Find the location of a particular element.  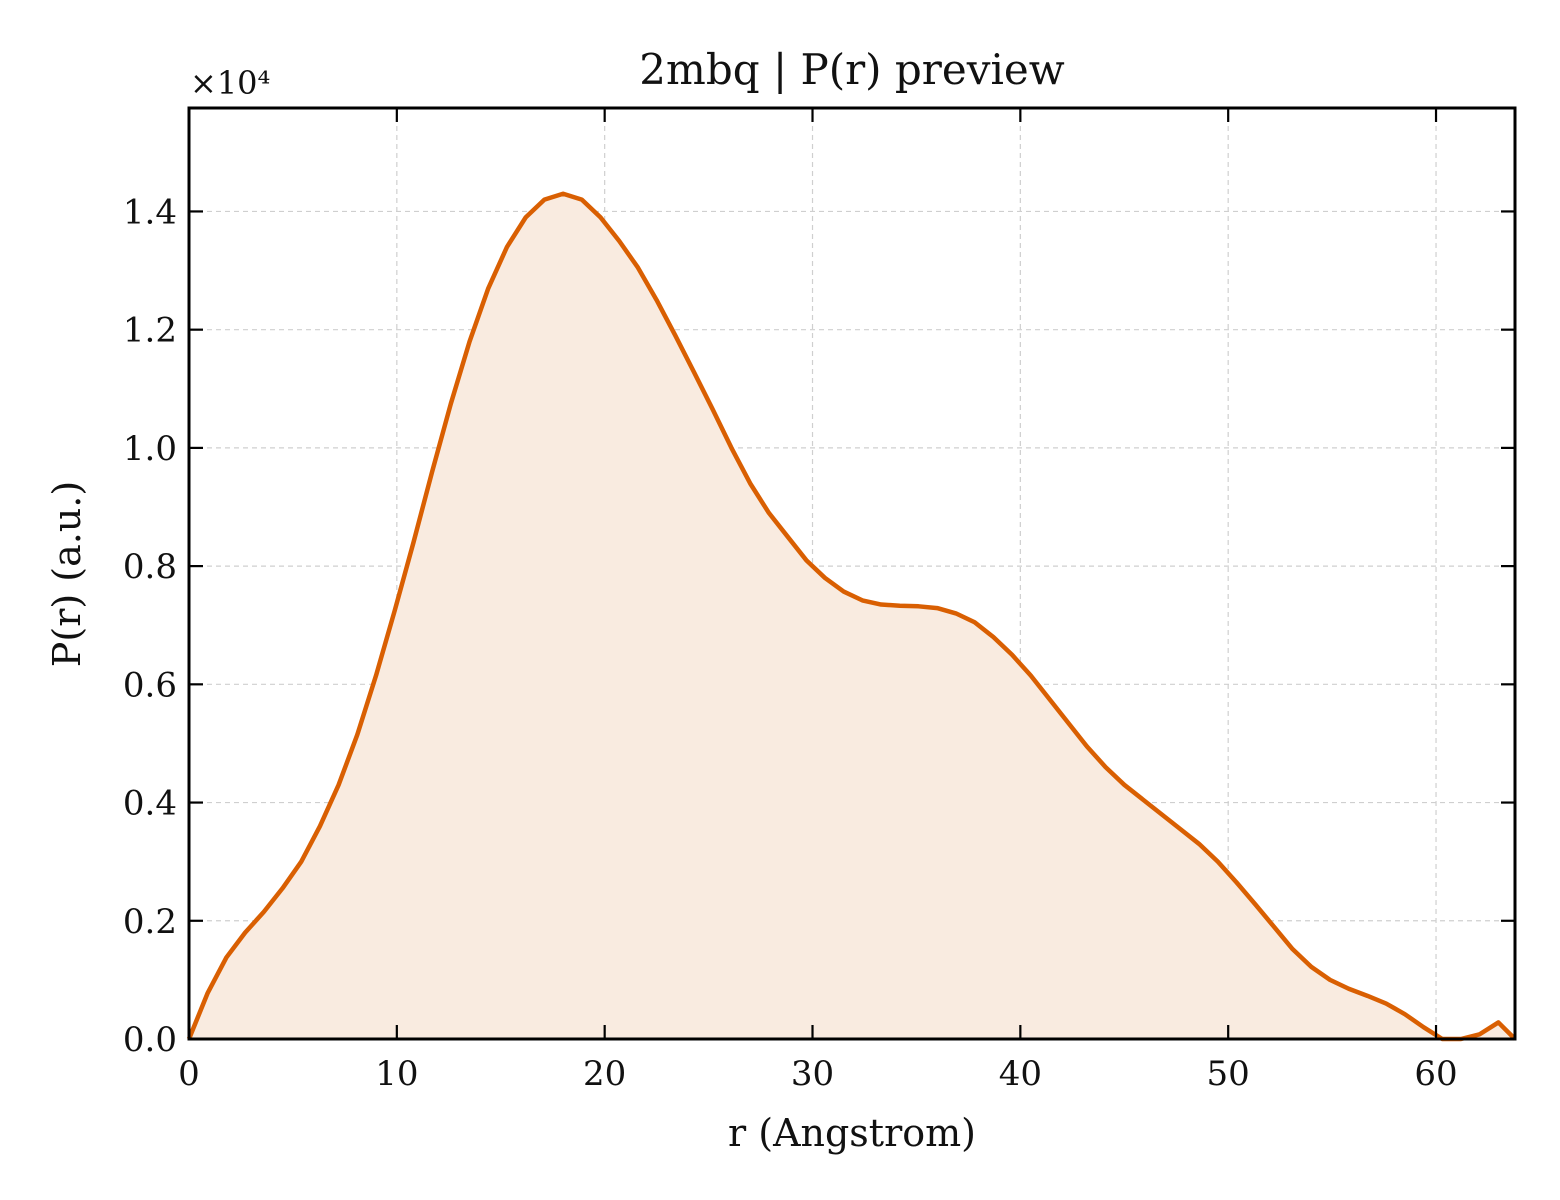

y-tick-label-5: 1.0 is located at coordinates (150, 449).